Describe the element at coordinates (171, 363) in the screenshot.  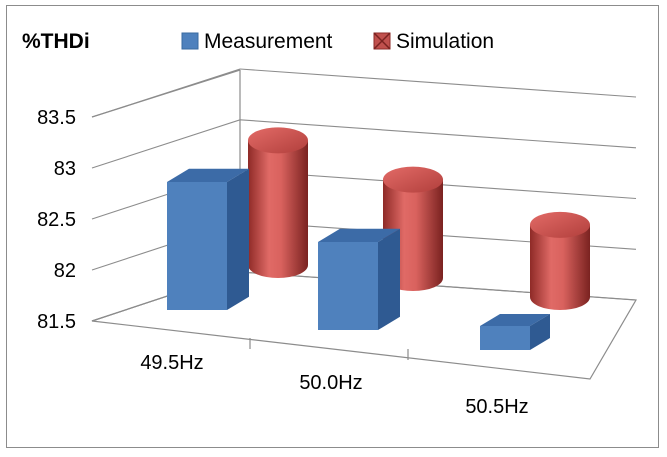
I see `x-tick-label: 49.5Hz` at that location.